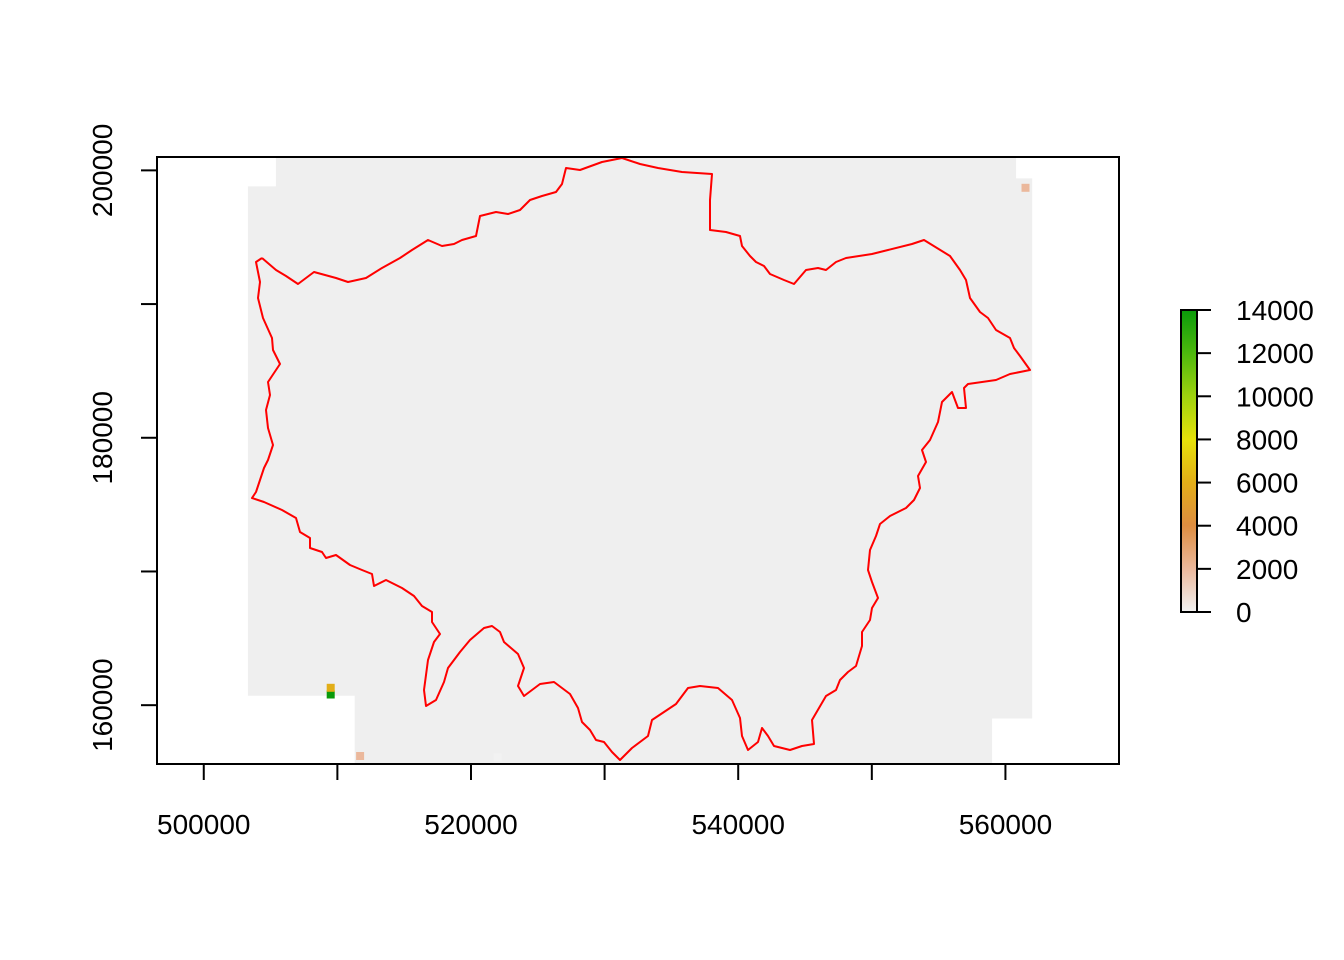 This screenshot has width=1344, height=960. What do you see at coordinates (737, 824) in the screenshot?
I see `x-tick-label: 540000` at bounding box center [737, 824].